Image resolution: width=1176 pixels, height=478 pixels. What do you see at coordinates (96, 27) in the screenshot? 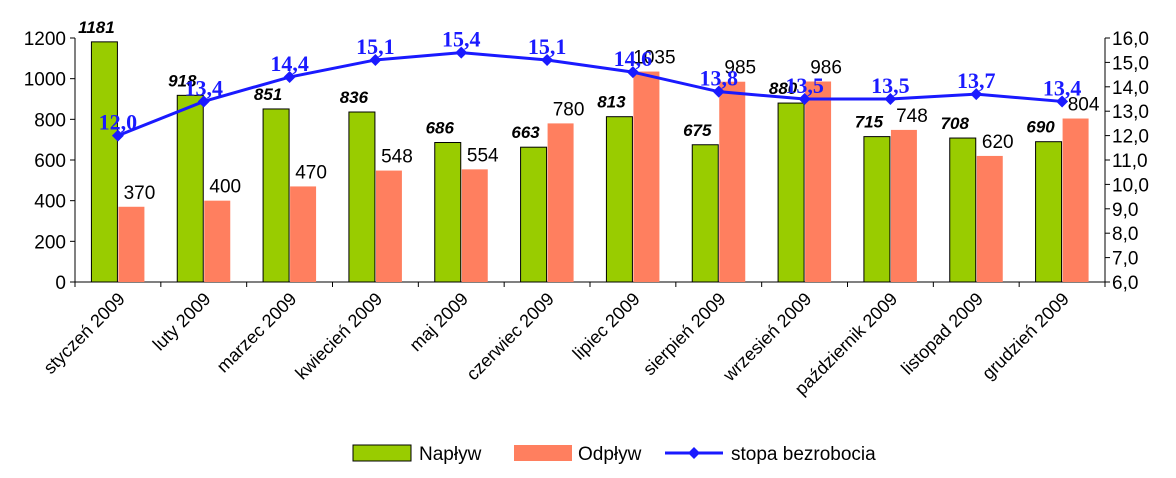
I see `naplyw-value-label: 1181` at bounding box center [96, 27].